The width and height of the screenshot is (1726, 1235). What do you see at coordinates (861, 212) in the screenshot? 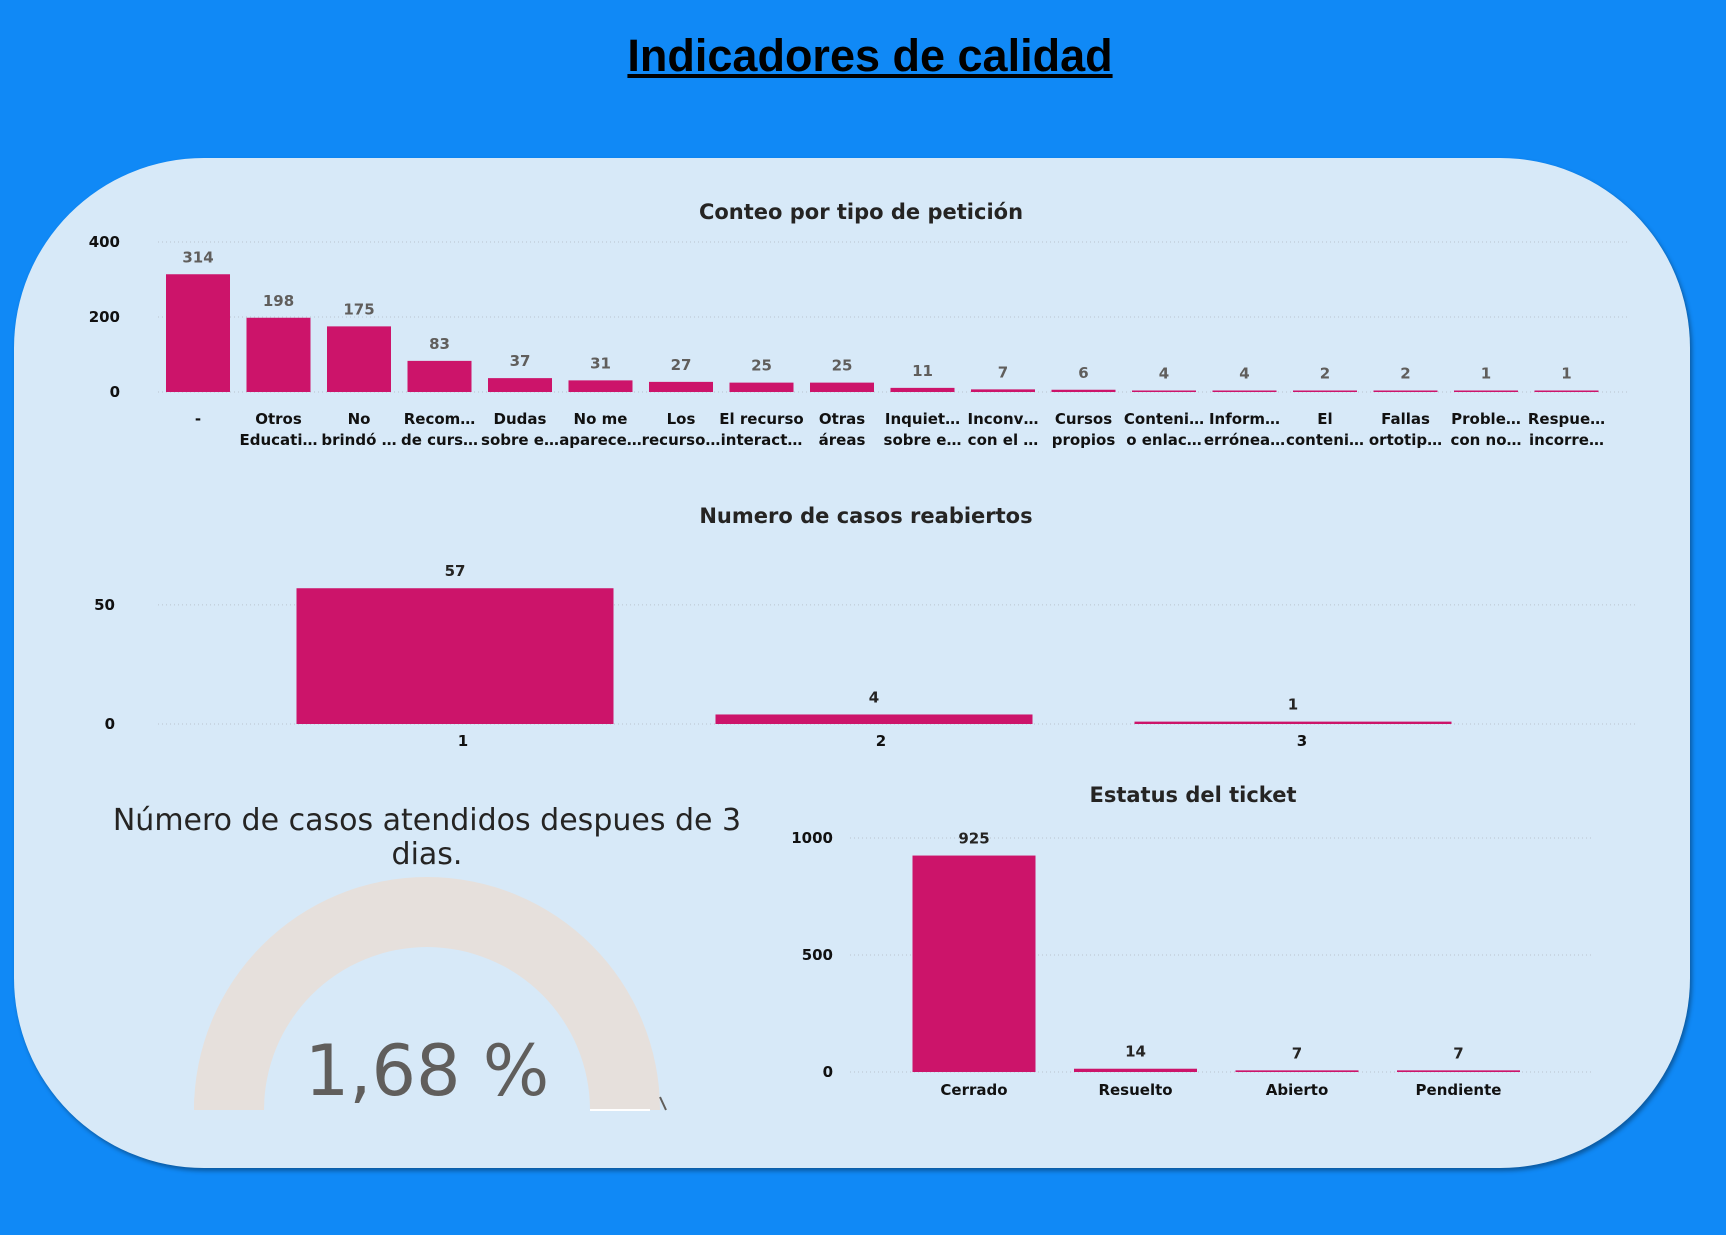
I see `chart-title: Conteo por tipo de petición` at bounding box center [861, 212].